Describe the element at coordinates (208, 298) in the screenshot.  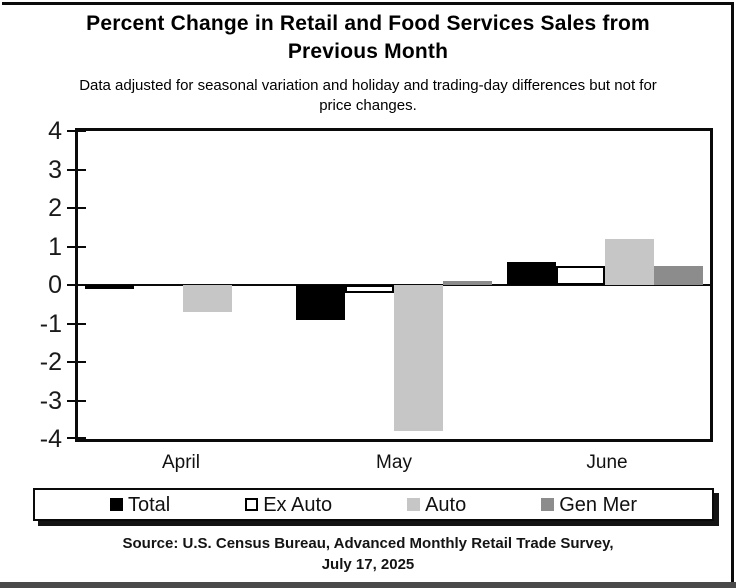
I see `bar-auto-april` at that location.